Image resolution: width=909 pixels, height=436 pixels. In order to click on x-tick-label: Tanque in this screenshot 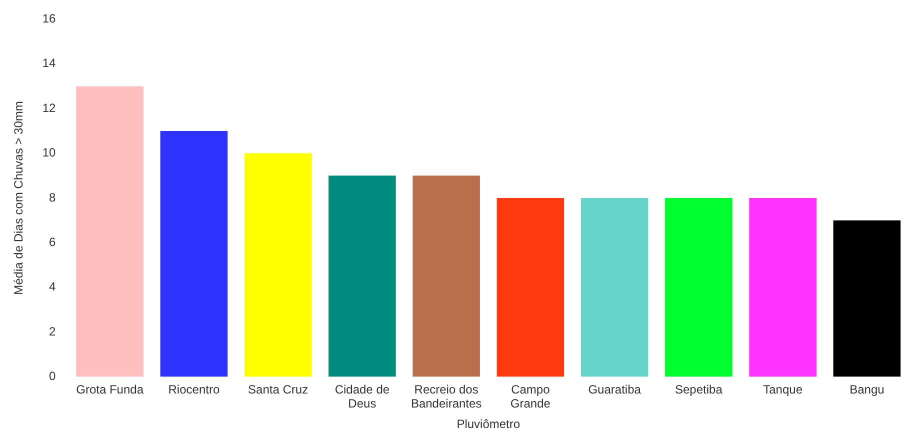, I will do `click(783, 389)`.